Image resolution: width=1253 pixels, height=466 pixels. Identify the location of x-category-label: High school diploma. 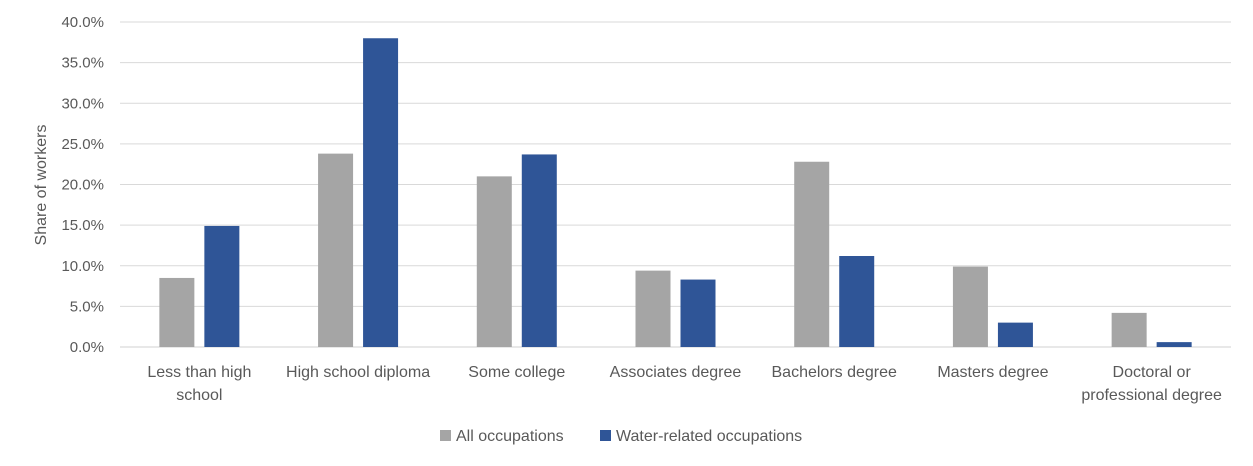
(358, 372).